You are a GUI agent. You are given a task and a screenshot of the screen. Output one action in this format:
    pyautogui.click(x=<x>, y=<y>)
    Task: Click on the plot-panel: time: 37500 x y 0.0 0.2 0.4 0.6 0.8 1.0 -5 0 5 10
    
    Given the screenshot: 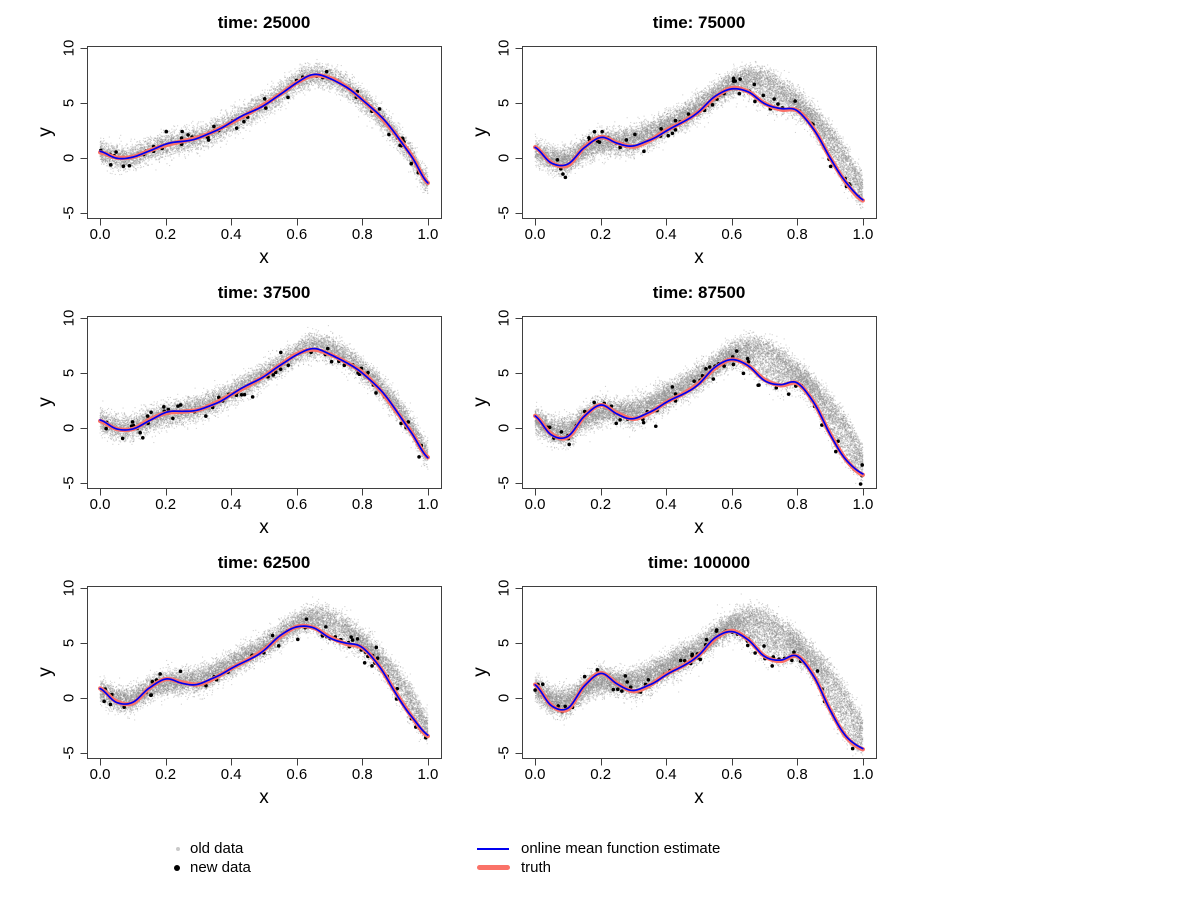 What is the action you would take?
    pyautogui.click(x=227, y=405)
    